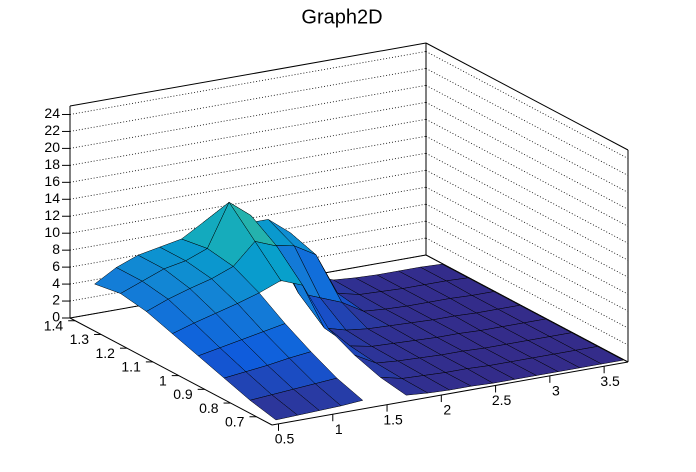 This screenshot has height=472, width=696. What do you see at coordinates (393, 419) in the screenshot?
I see `x-tick-label: 1.5` at bounding box center [393, 419].